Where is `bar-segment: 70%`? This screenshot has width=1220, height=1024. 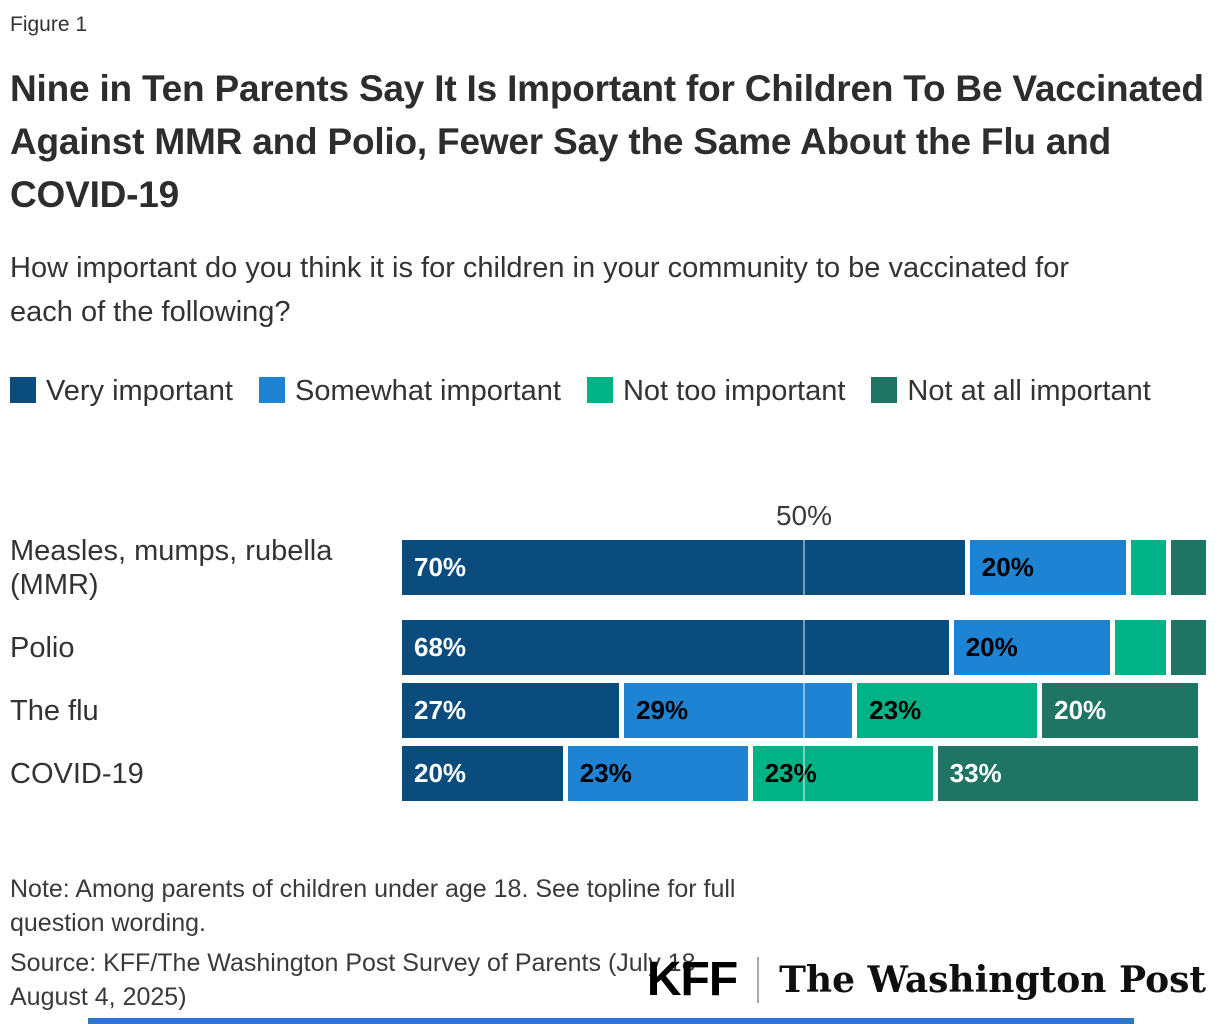
bar-segment: 70% is located at coordinates (683, 567).